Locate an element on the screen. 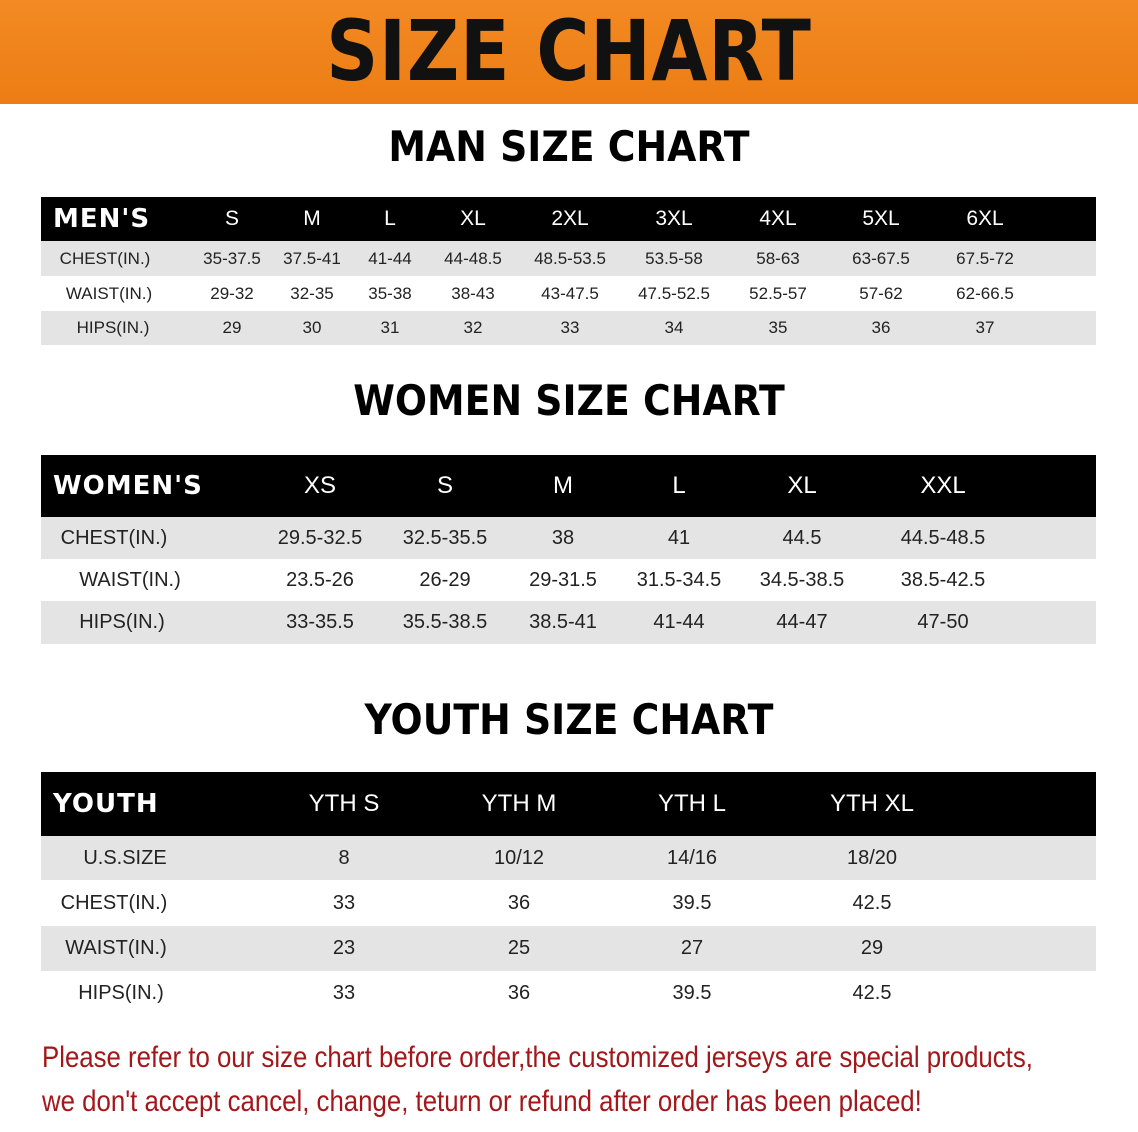  men-header-row: MEN'S S M L XL 2XL 3XL 4XL 5XL 6XL is located at coordinates (568, 219).